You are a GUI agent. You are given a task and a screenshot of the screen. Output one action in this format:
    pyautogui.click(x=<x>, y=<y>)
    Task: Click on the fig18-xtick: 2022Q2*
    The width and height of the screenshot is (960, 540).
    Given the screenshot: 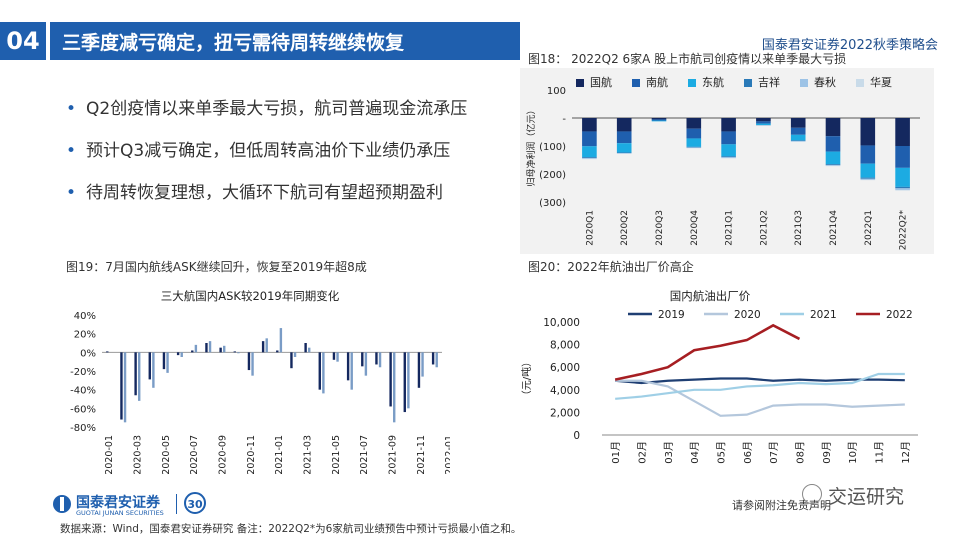 What is the action you would take?
    pyautogui.click(x=904, y=230)
    